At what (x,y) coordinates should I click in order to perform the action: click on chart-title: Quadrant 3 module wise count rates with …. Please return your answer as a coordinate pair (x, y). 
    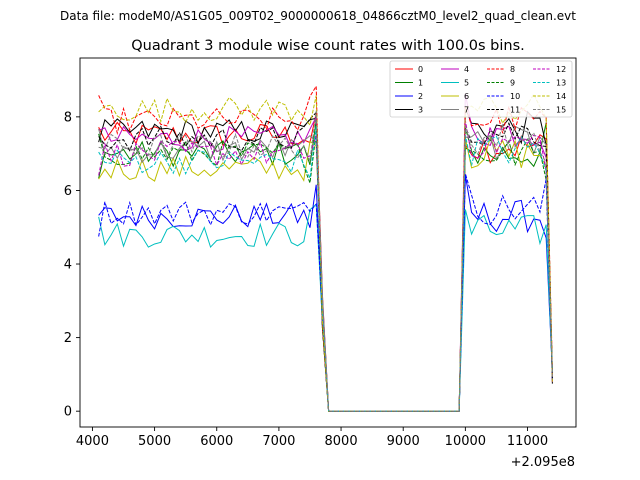
    Looking at the image, I should click on (328, 46).